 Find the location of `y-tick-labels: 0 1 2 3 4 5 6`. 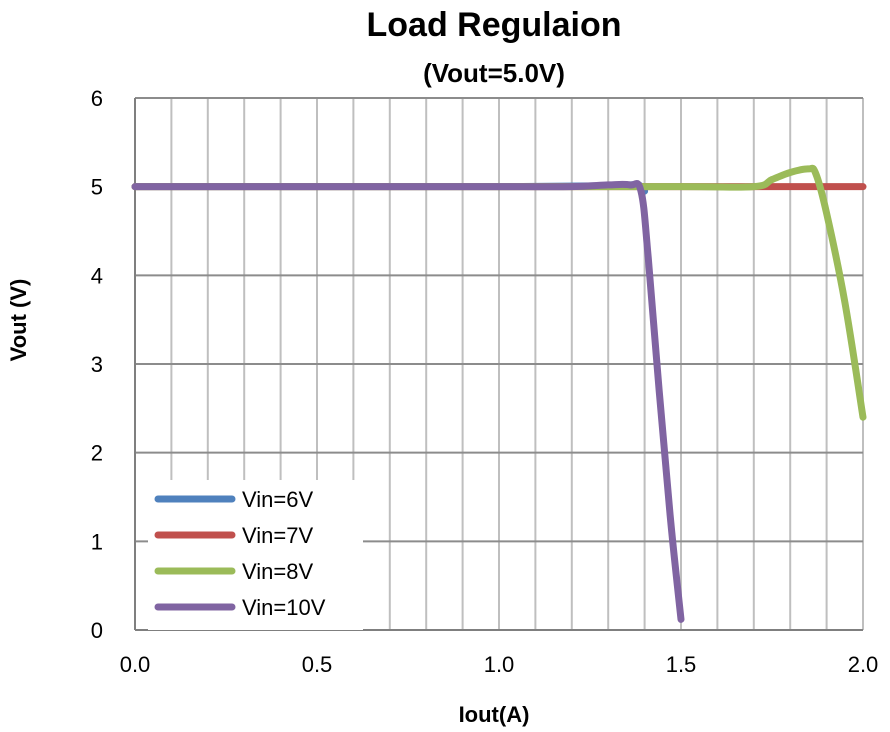

y-tick-labels: 0 1 2 3 4 5 6 is located at coordinates (97, 364).